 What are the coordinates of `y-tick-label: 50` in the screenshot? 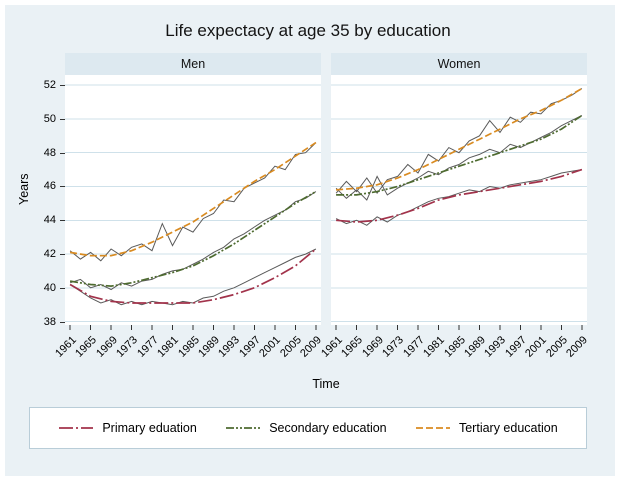 It's located at (49, 118).